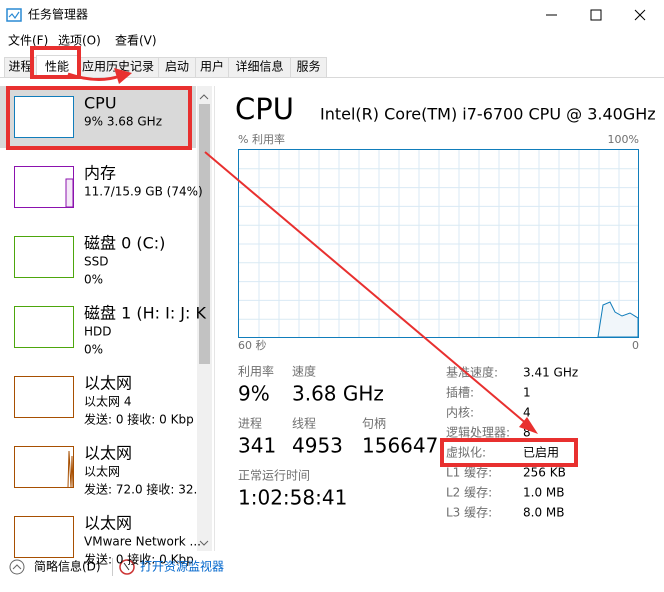 Image resolution: width=664 pixels, height=592 pixels. What do you see at coordinates (107, 401) in the screenshot?
I see `sidebar-item-detail: 以太网 4` at bounding box center [107, 401].